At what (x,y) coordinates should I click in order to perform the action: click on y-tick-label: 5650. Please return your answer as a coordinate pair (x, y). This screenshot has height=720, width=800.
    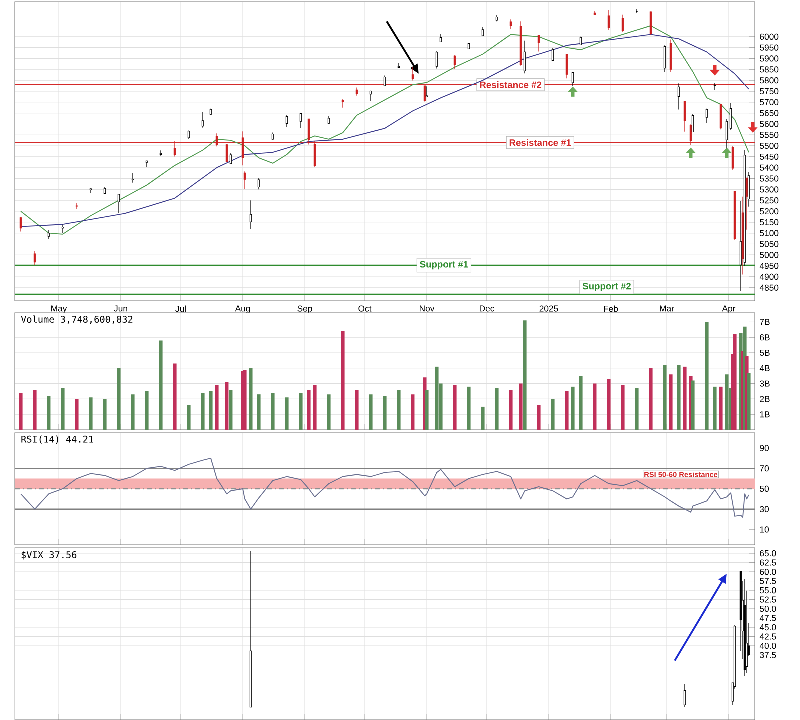
    Looking at the image, I should click on (769, 113).